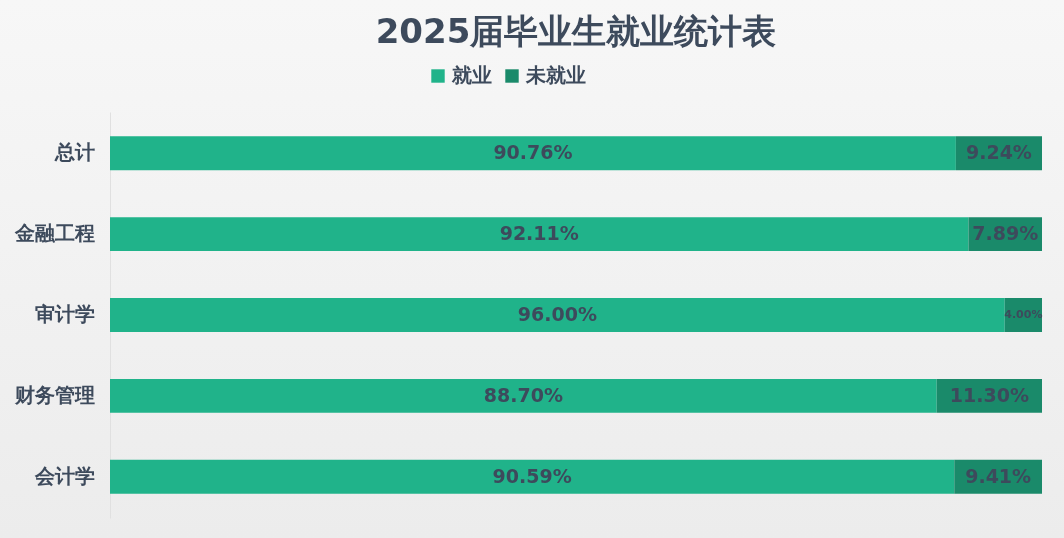 This screenshot has width=1064, height=538. What do you see at coordinates (557, 314) in the screenshot?
I see `data-label: 96.00%` at bounding box center [557, 314].